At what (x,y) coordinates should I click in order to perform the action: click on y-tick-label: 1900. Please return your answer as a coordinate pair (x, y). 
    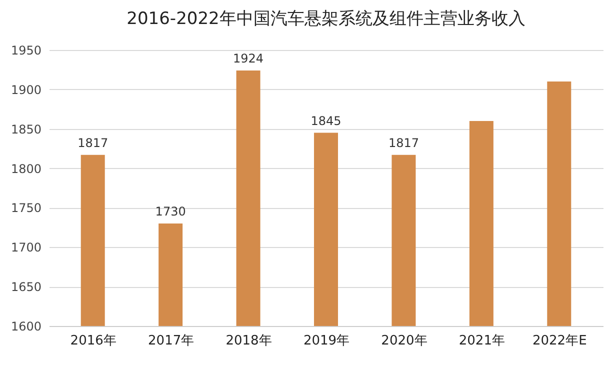
    Looking at the image, I should click on (26, 89).